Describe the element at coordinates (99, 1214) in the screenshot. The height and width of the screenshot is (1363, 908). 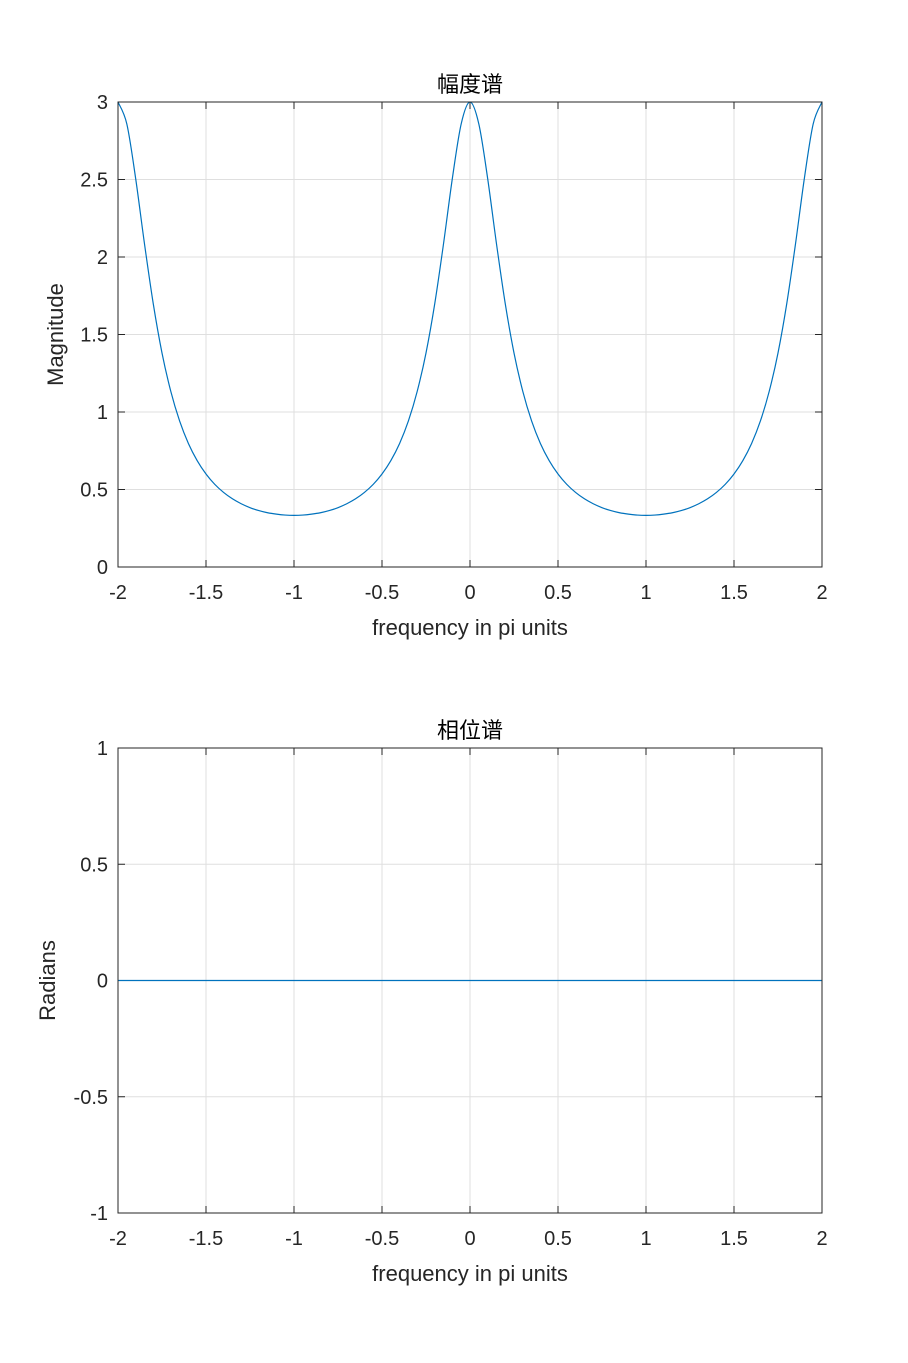
I see `y-tick-label: -1` at that location.